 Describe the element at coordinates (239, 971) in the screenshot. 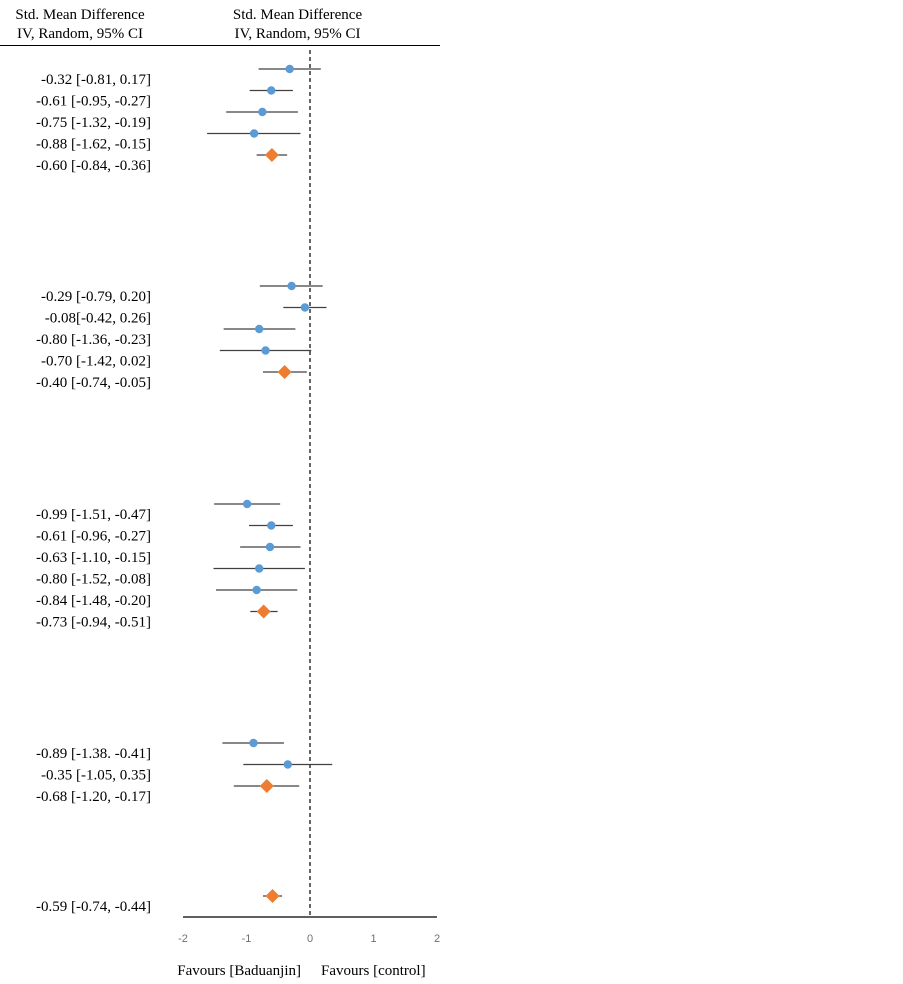

I see `favours-left-label: Favours [Baduanjin]` at that location.